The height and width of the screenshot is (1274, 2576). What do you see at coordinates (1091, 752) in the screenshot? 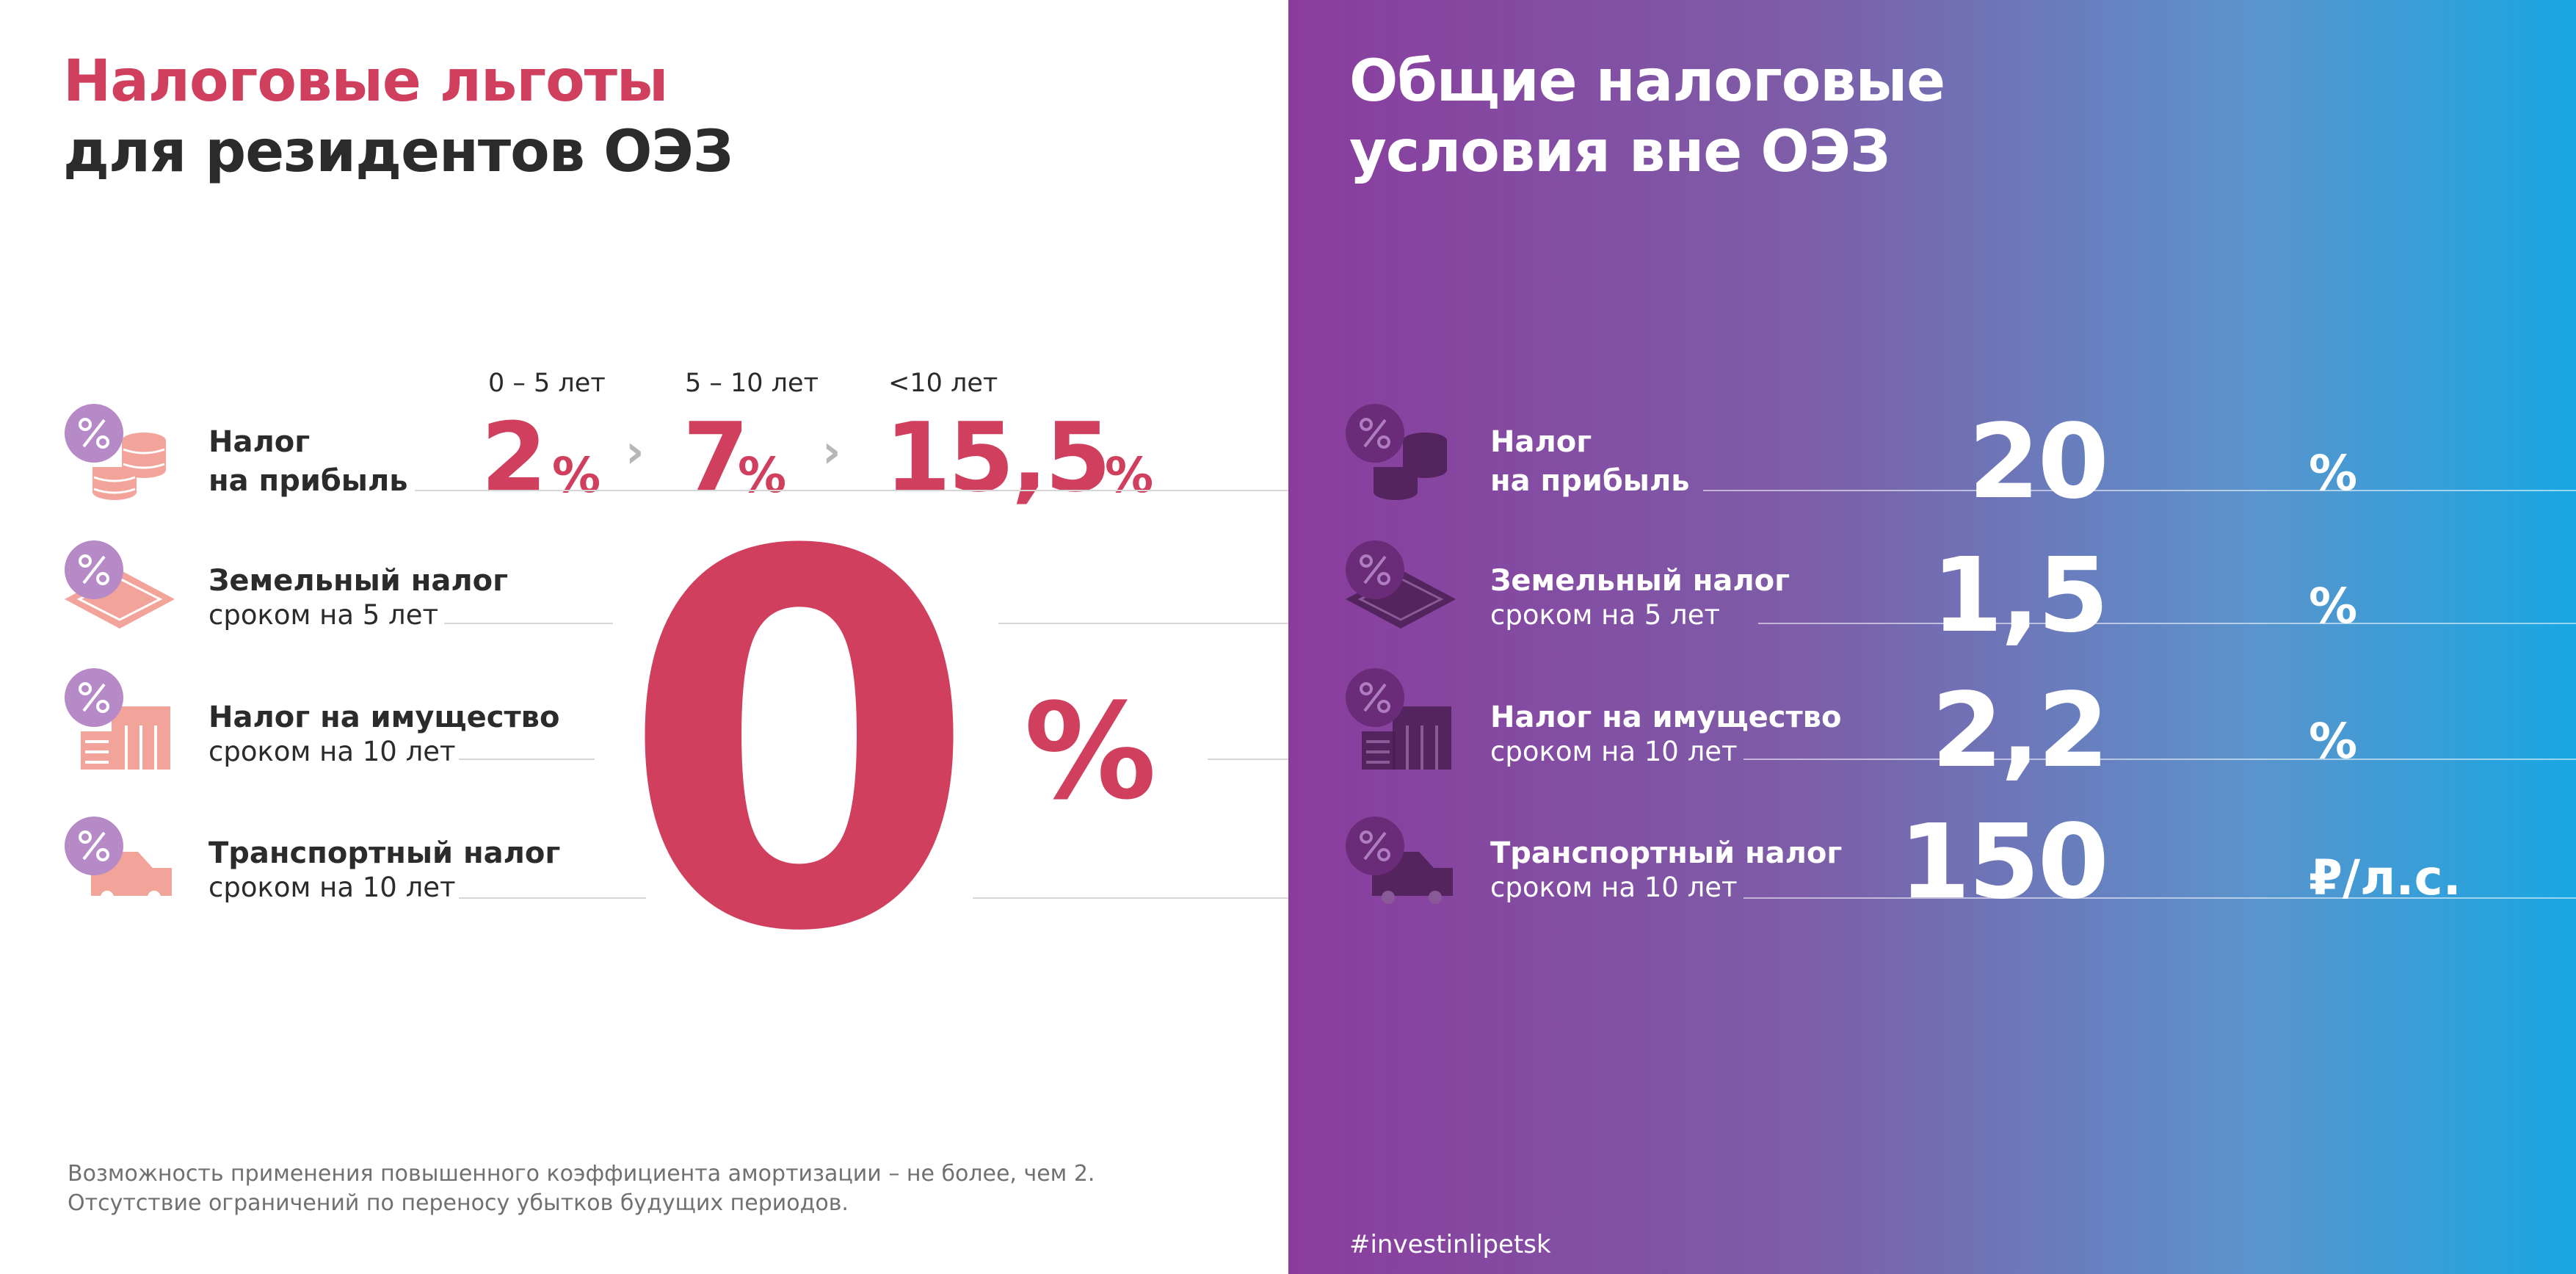
I see `zero-unit: %` at bounding box center [1091, 752].